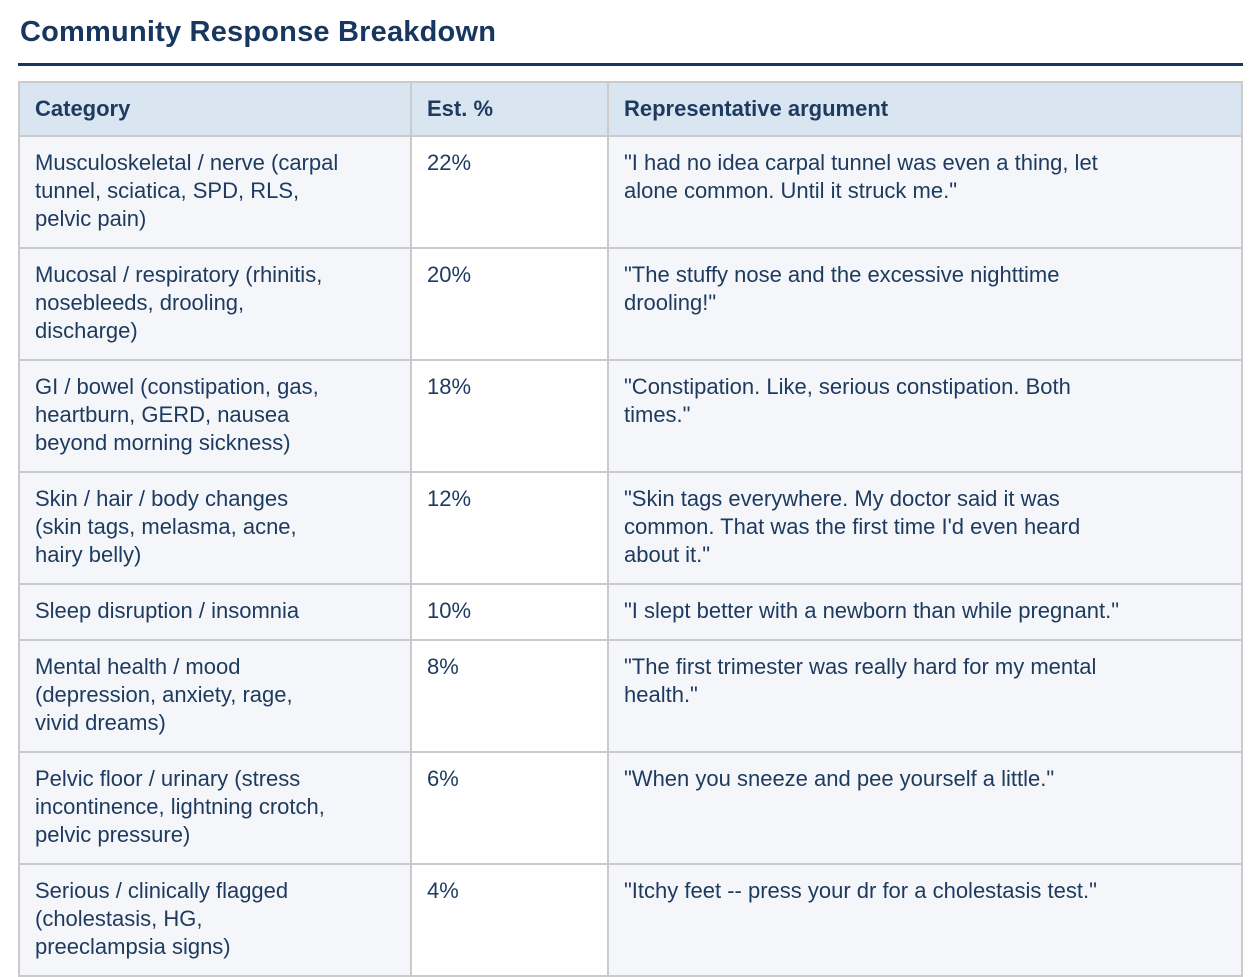  I want to click on percent-cell: 18%, so click(509, 416).